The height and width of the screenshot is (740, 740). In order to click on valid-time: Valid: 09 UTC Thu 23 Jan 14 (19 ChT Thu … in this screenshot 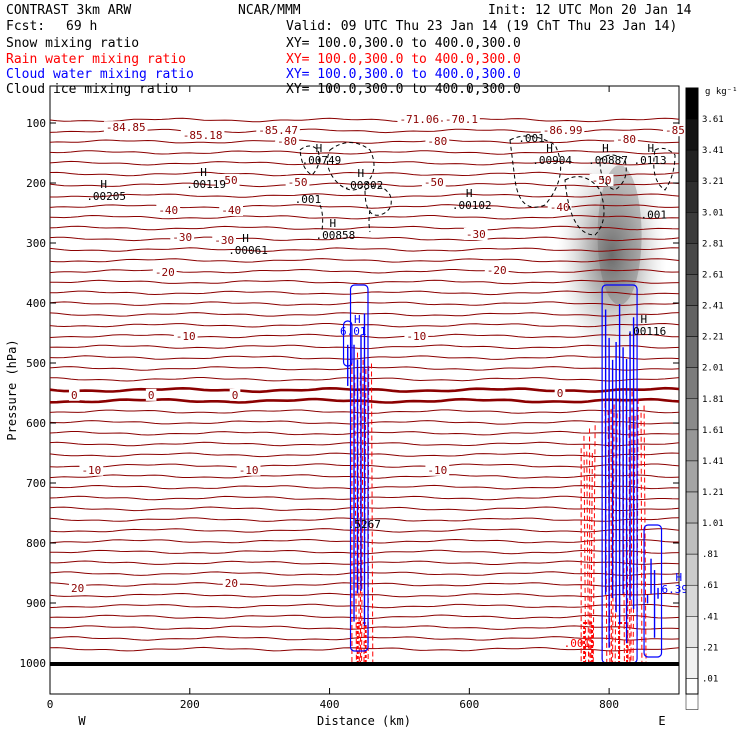, I will do `click(481, 26)`.